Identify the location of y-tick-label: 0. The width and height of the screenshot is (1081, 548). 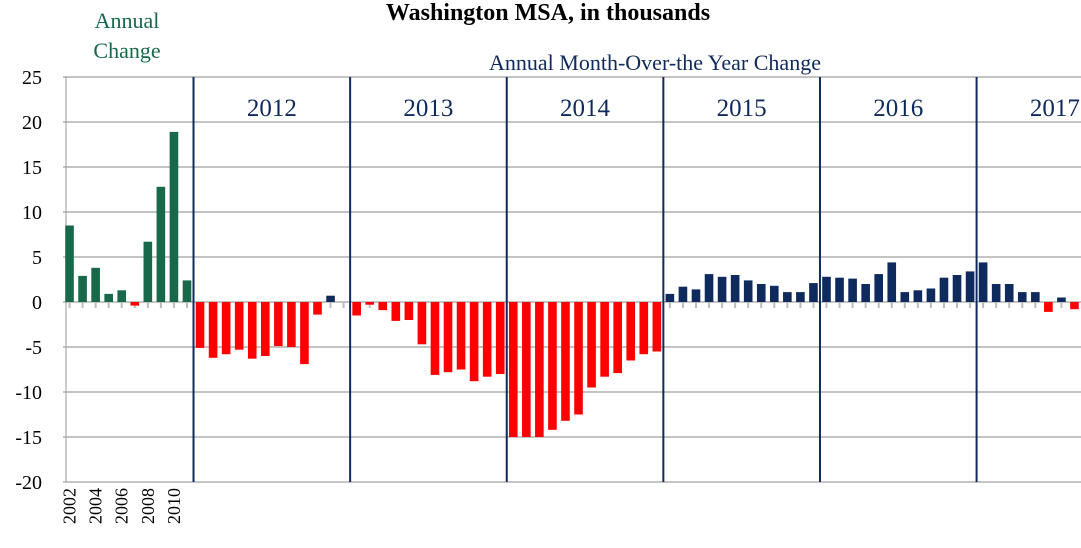
(37, 303).